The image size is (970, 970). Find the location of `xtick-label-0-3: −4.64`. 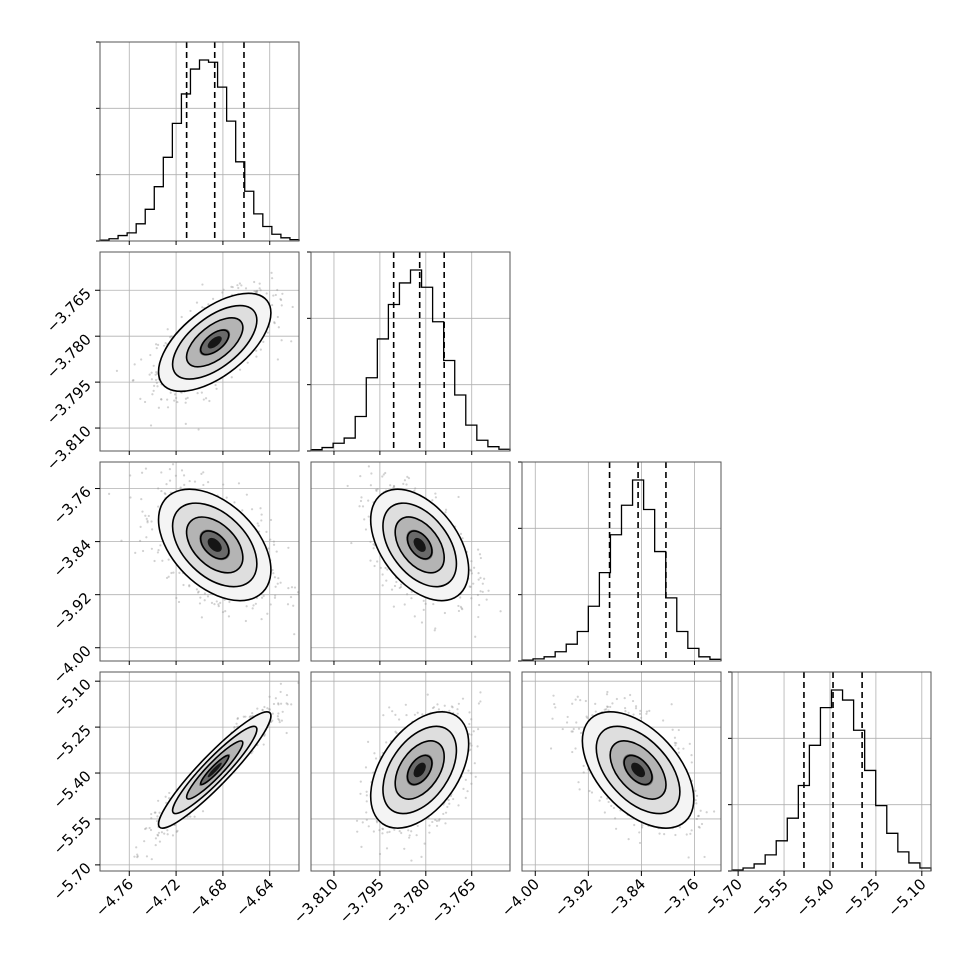

xtick-label-0-3: −4.64 is located at coordinates (254, 897).